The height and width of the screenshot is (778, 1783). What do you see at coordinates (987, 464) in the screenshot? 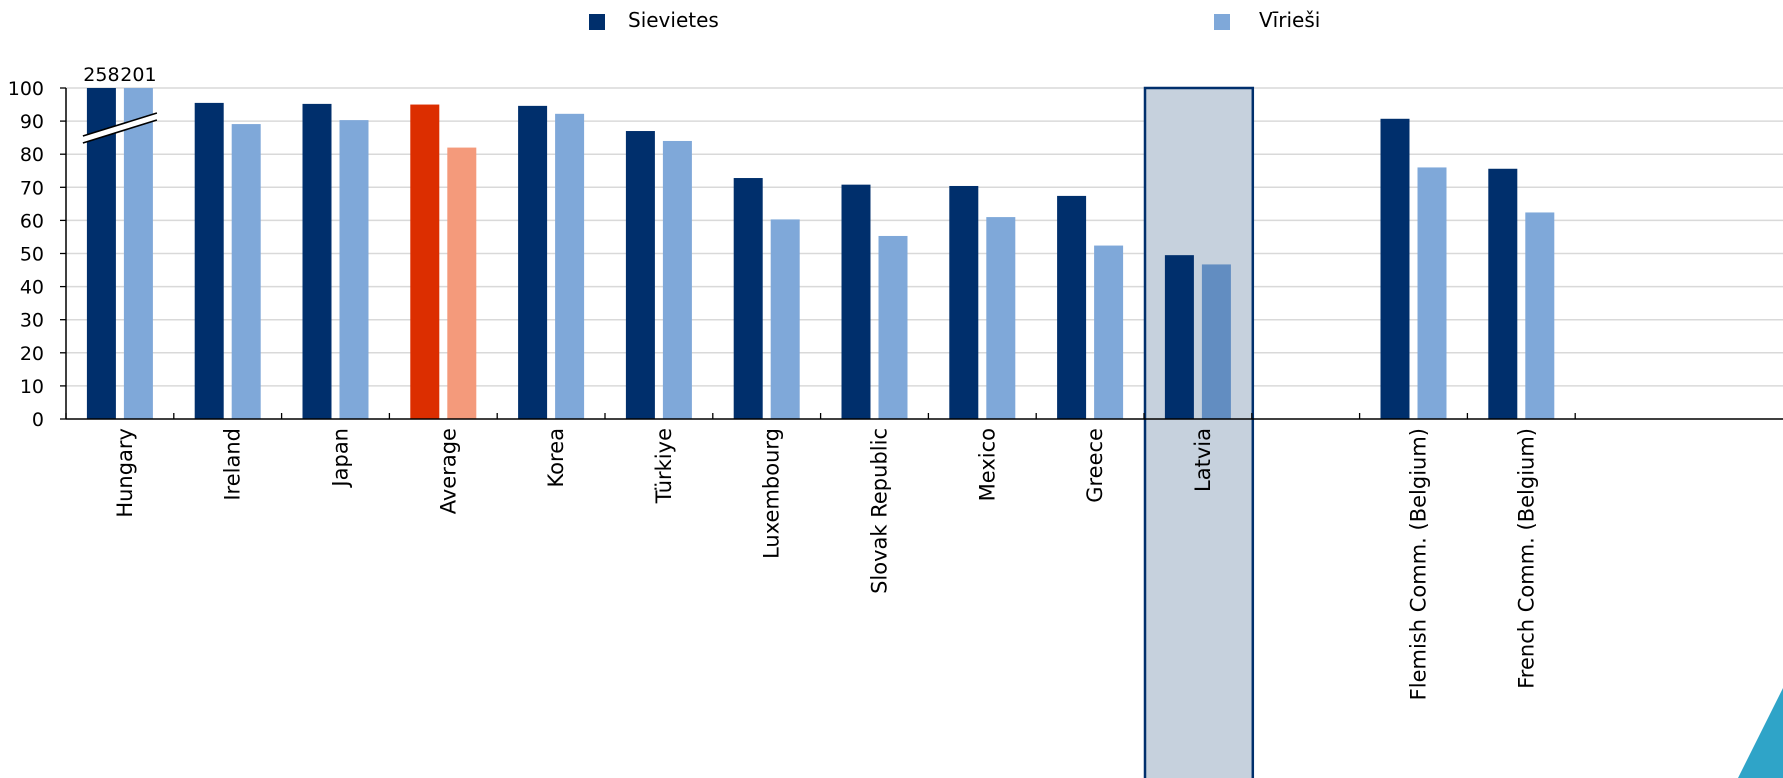
I see `category-label: Mexico` at bounding box center [987, 464].